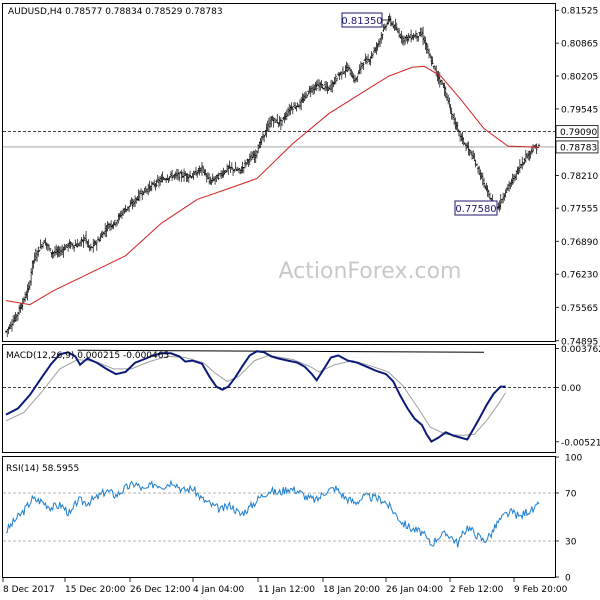 Image resolution: width=600 pixels, height=600 pixels. Describe the element at coordinates (579, 110) in the screenshot. I see `price-y-tick-label: 0.79545` at that location.